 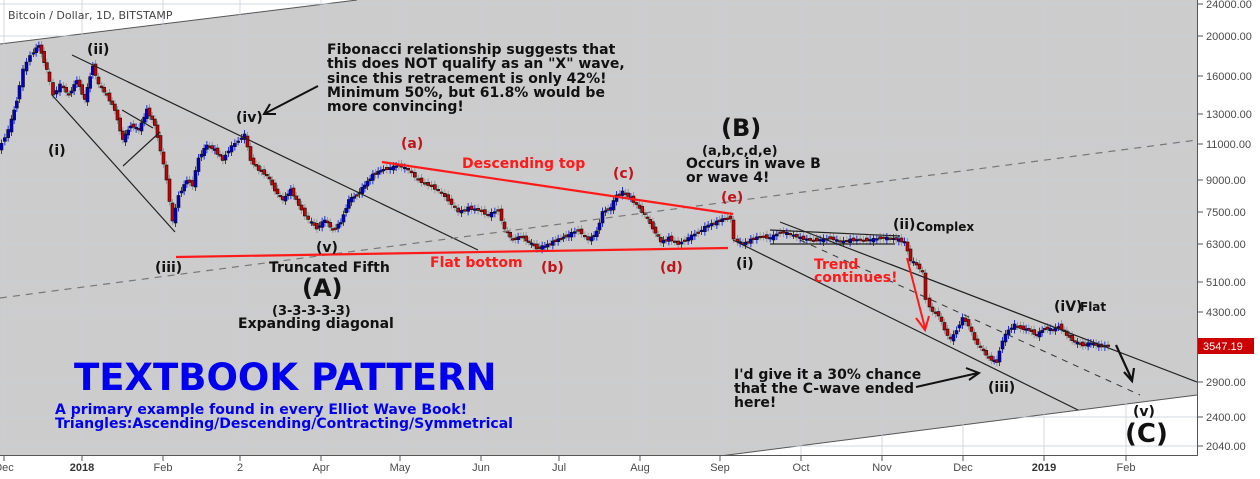 What do you see at coordinates (836, 265) in the screenshot?
I see `svg-text: Trend` at bounding box center [836, 265].